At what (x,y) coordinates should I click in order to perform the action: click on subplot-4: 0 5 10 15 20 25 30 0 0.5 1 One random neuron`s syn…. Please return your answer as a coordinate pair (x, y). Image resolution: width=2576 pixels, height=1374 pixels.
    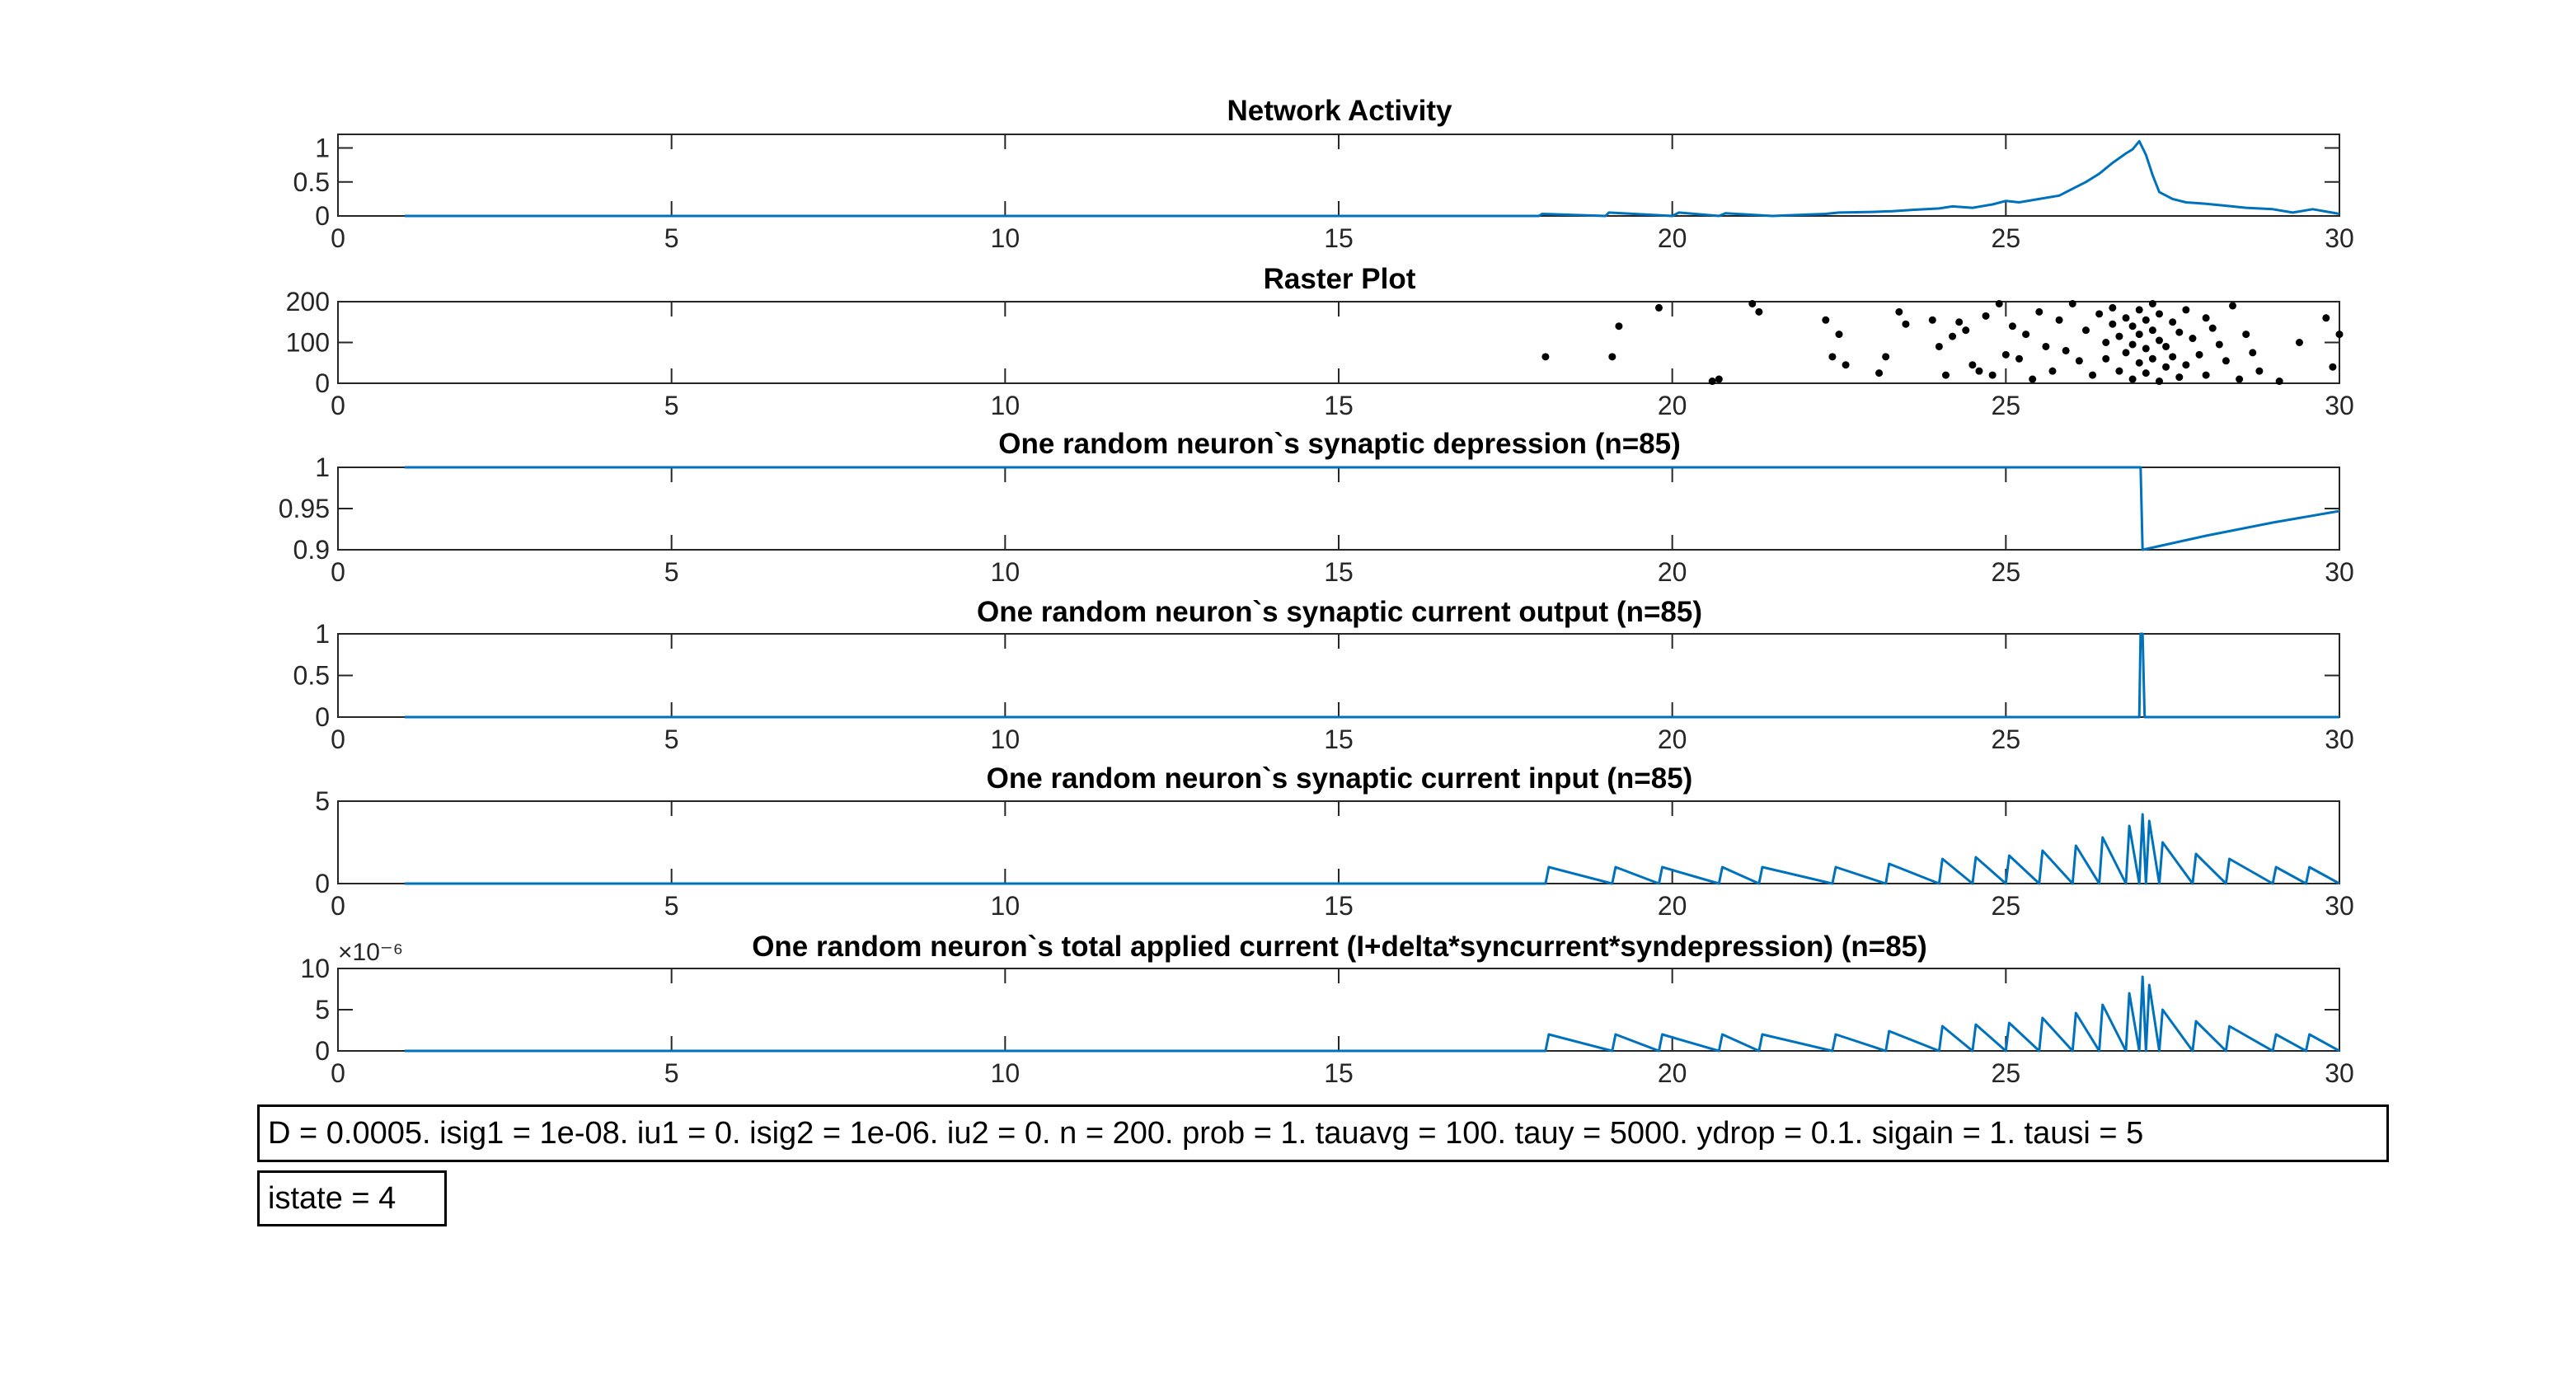
    Looking at the image, I should click on (1324, 675).